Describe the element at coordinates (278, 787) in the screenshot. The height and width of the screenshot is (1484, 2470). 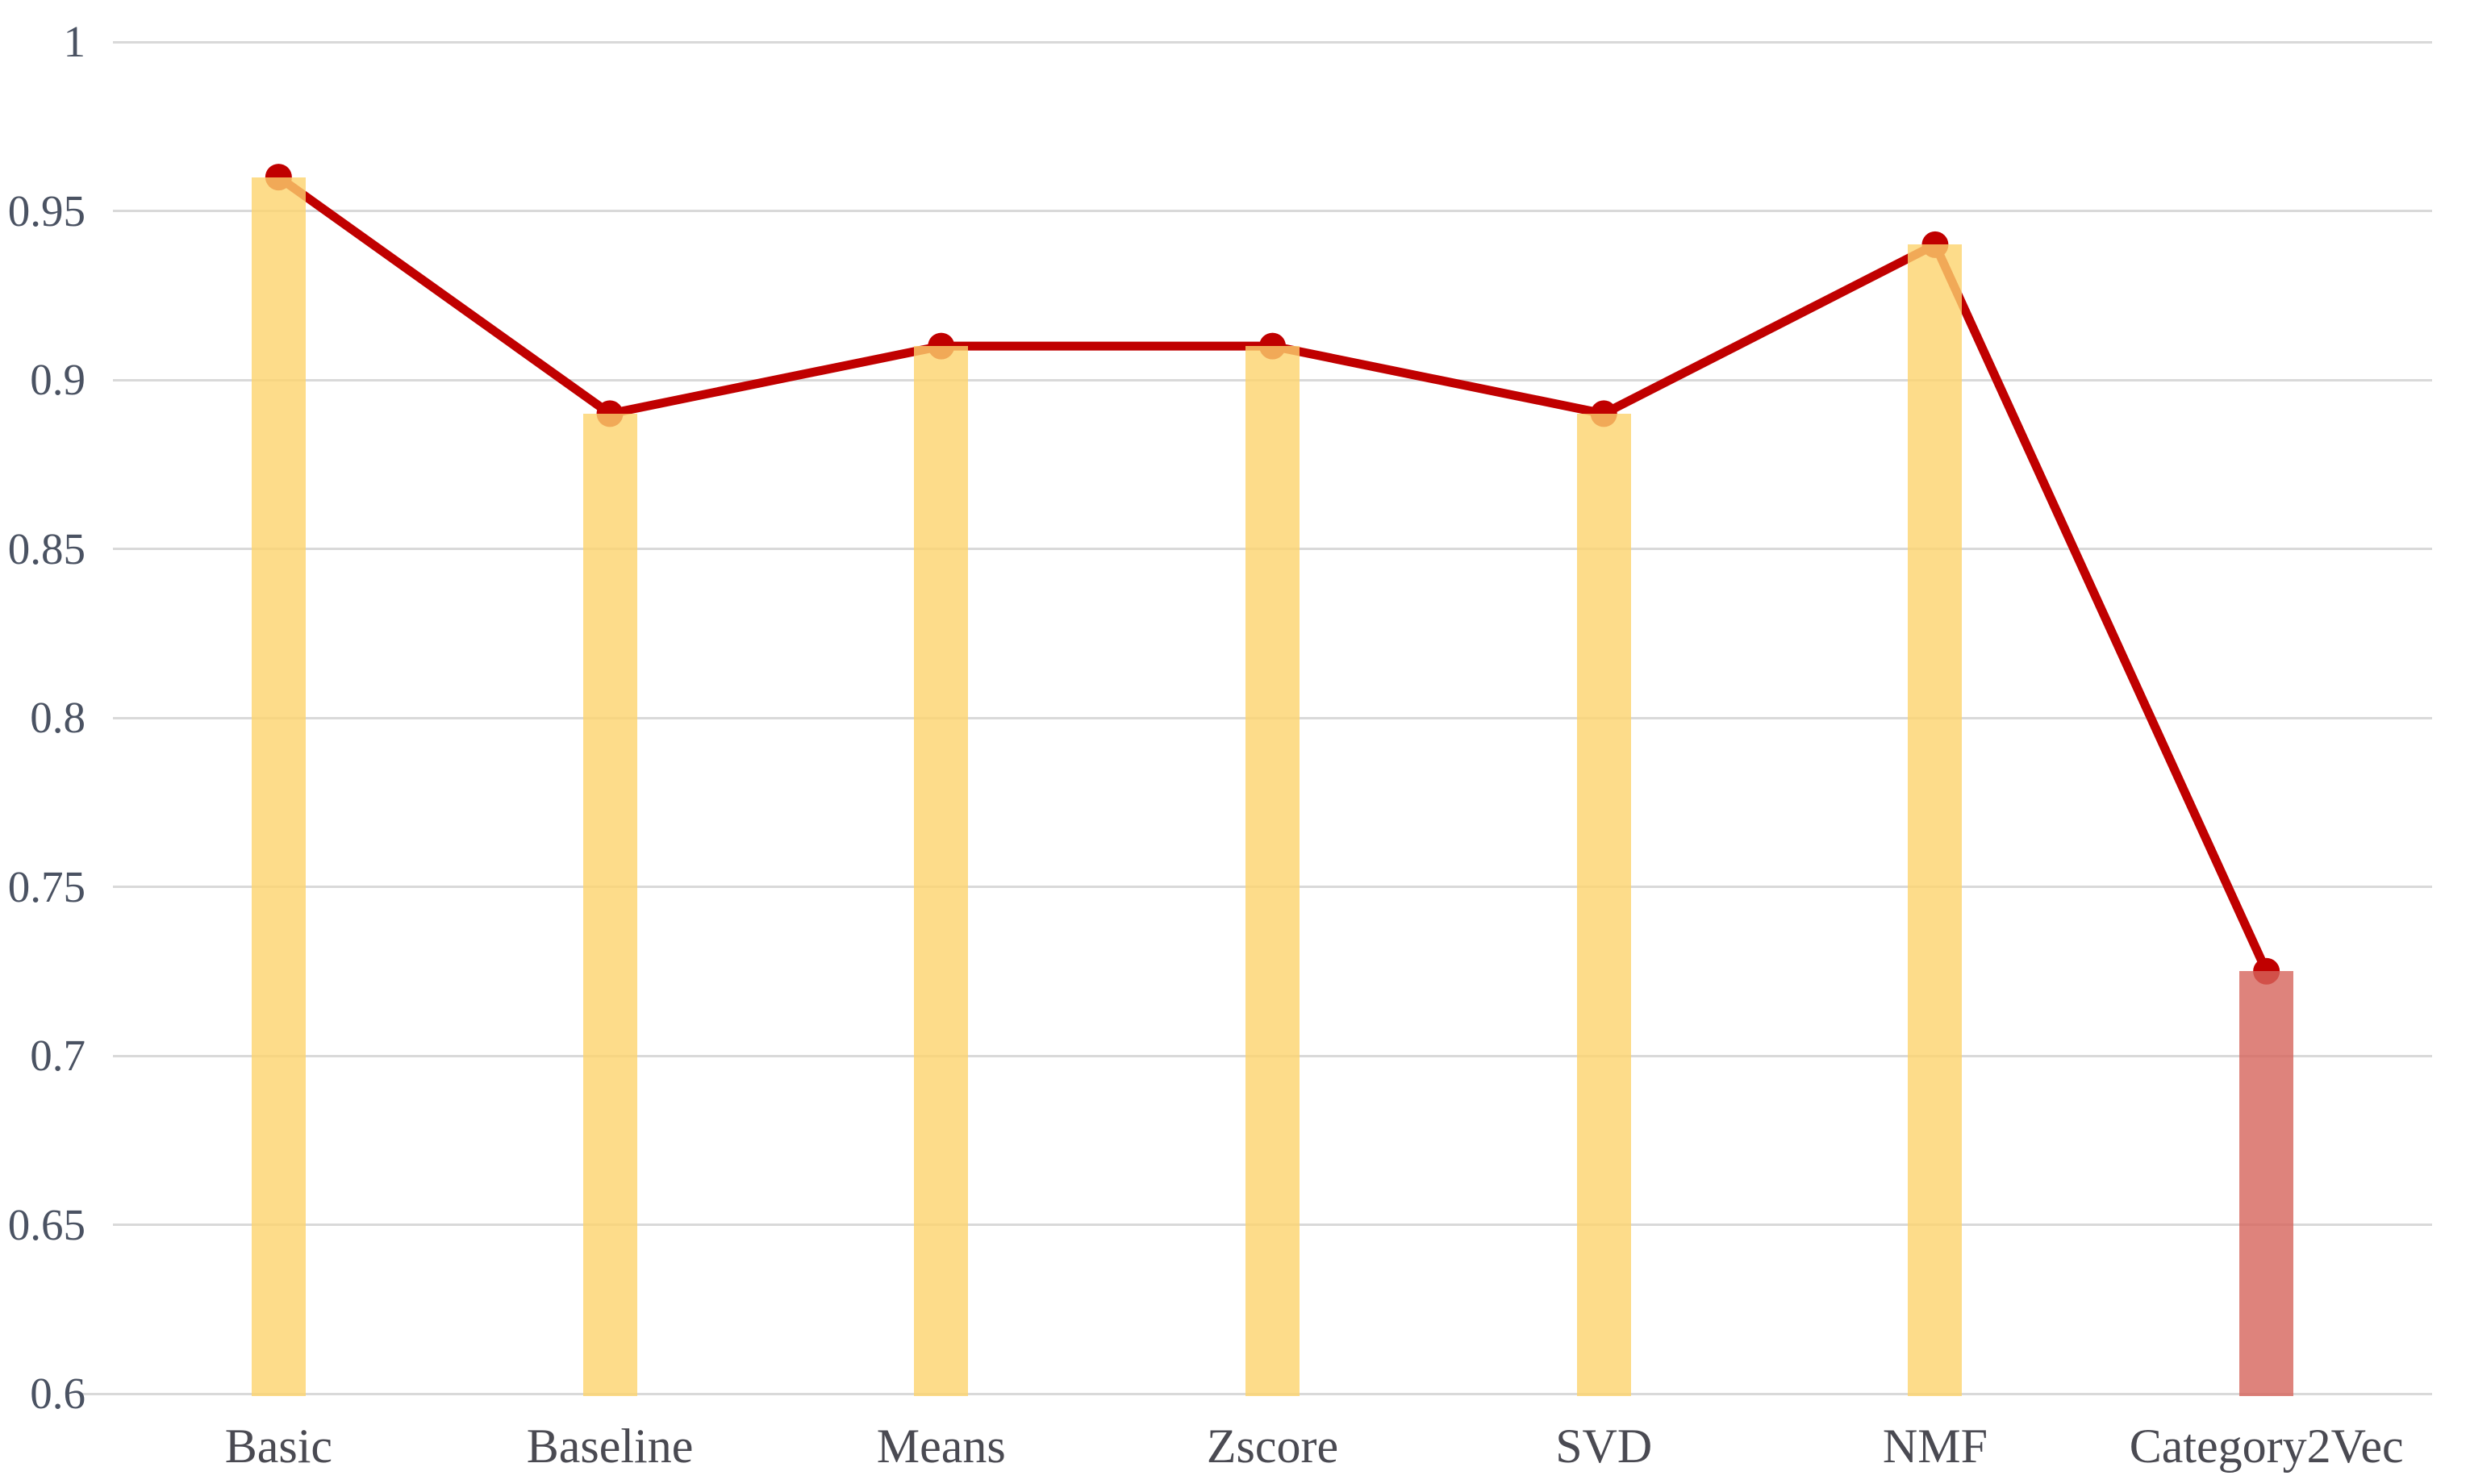
I see `bar-basic` at that location.